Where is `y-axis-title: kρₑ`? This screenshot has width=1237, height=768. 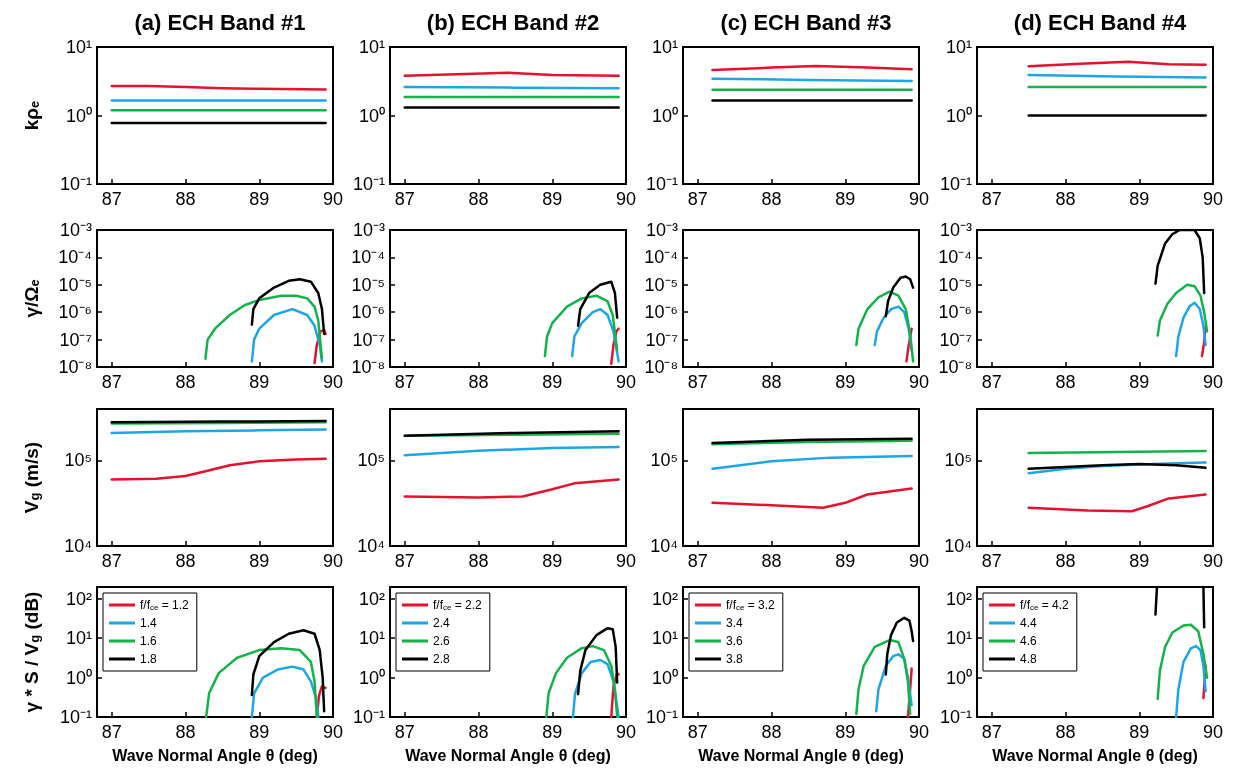
y-axis-title: kρₑ is located at coordinates (31, 115).